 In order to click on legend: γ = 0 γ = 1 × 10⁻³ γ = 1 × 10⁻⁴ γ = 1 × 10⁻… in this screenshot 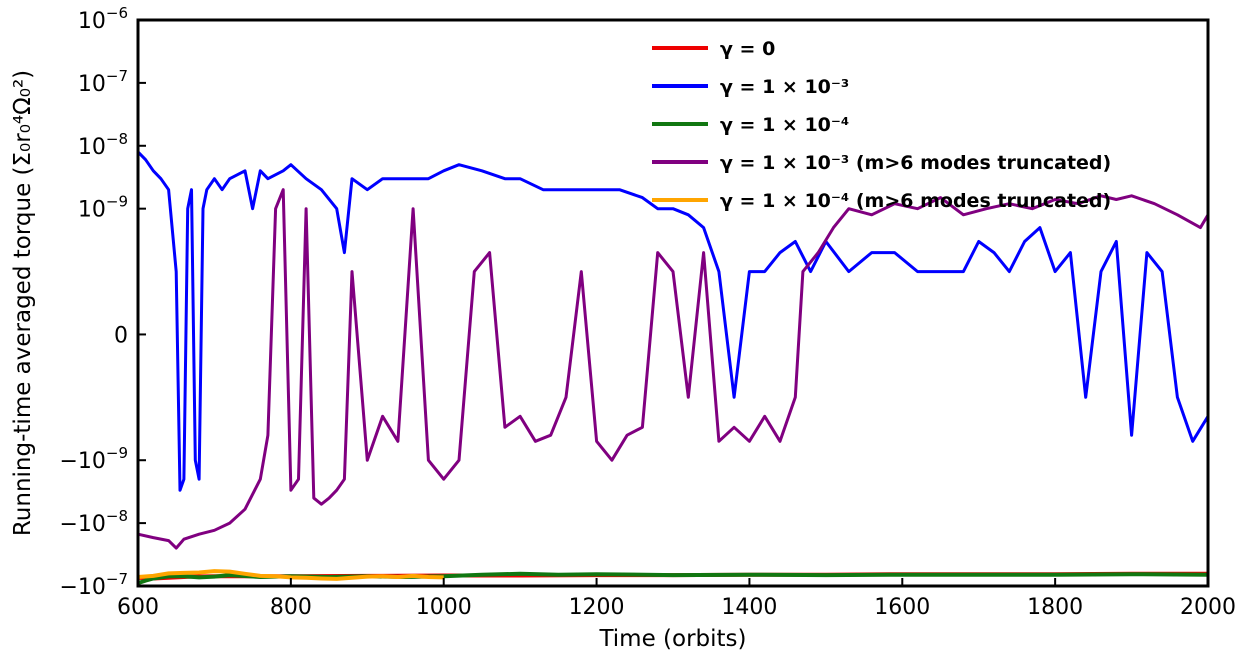, I will do `click(881, 125)`.